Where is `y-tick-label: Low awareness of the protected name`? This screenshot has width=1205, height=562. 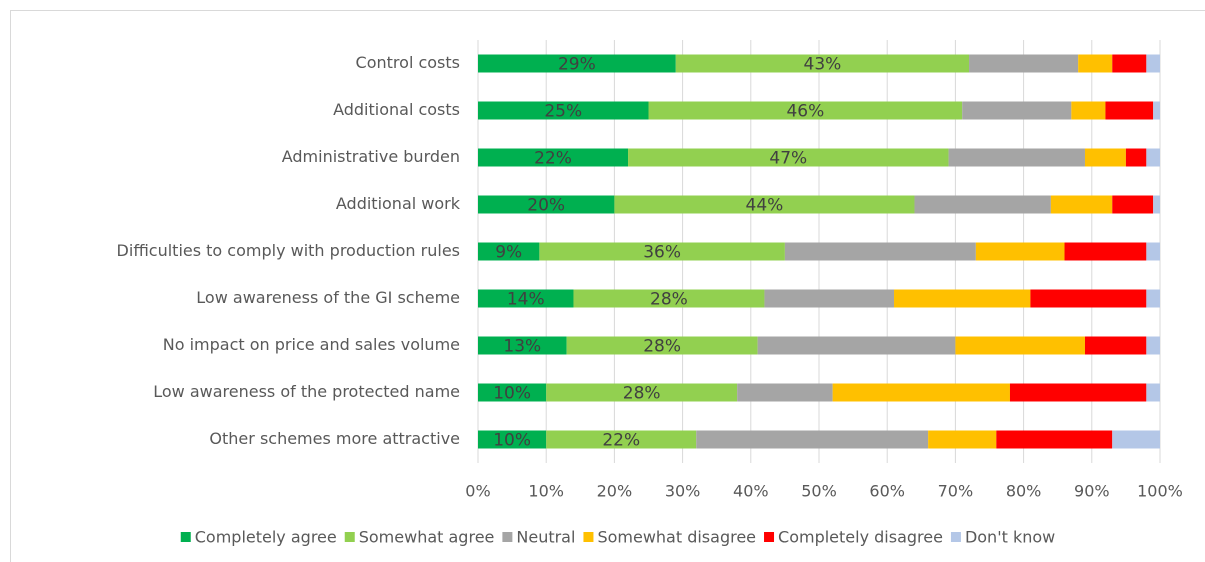 y-tick-label: Low awareness of the protected name is located at coordinates (306, 391).